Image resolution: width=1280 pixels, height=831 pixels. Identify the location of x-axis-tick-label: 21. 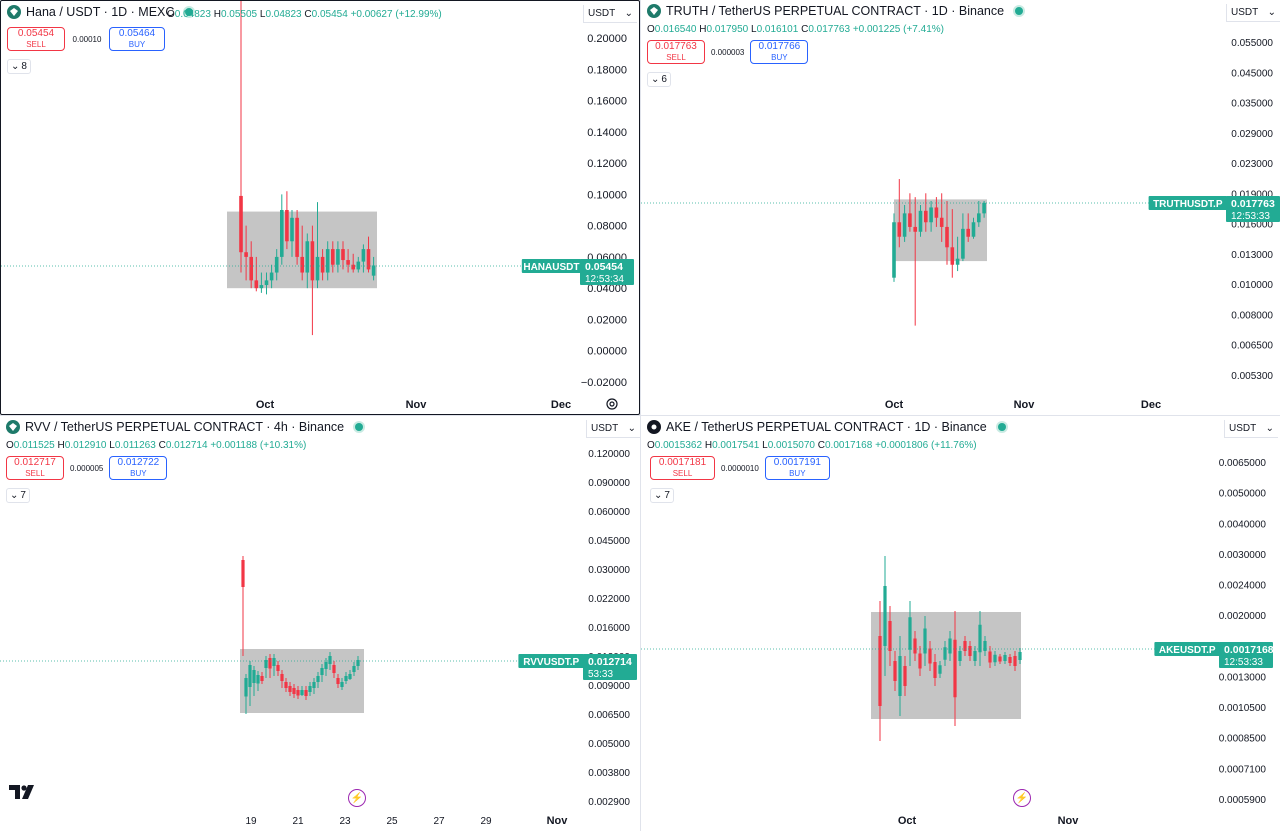
(298, 821).